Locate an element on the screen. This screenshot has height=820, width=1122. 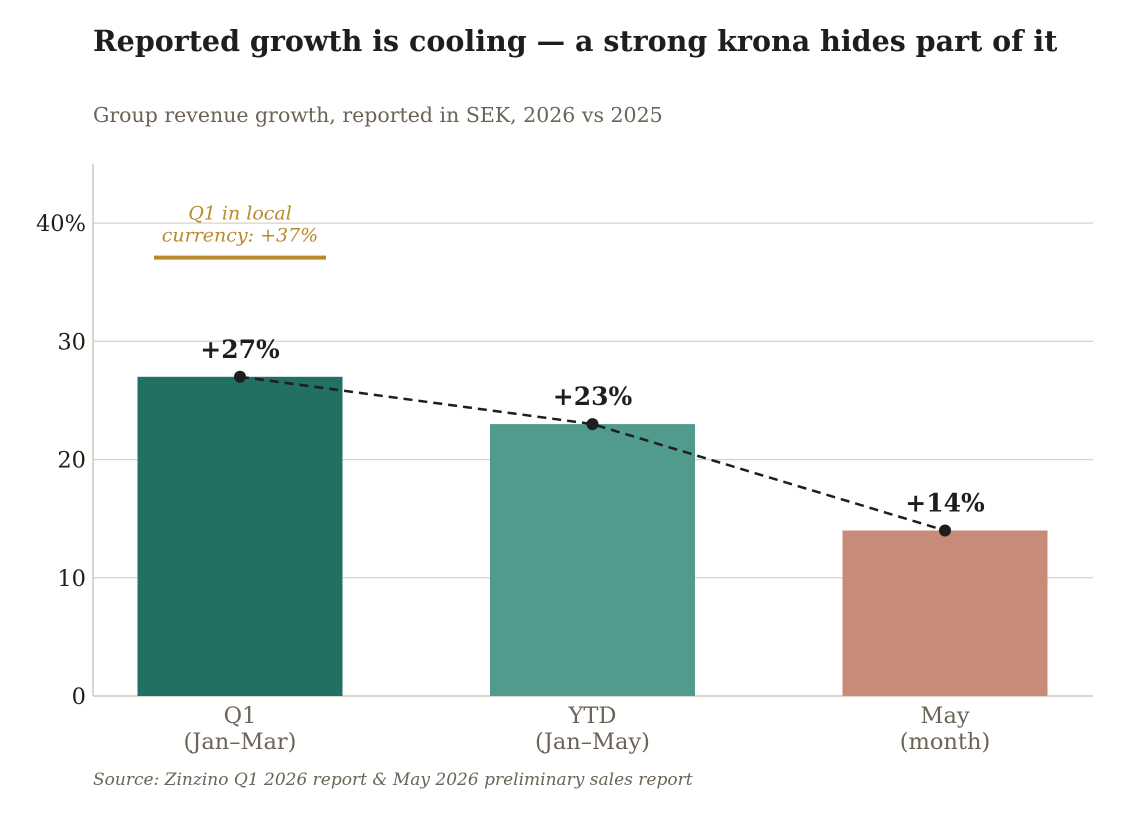
y-tick-label: 30 is located at coordinates (71, 342).